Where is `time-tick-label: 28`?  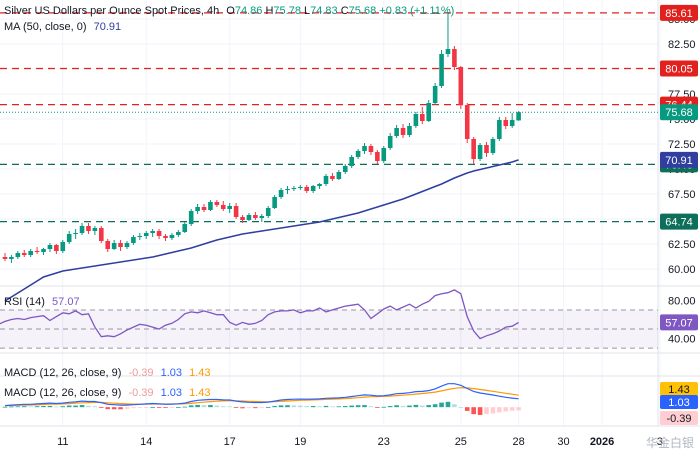 time-tick-label: 28 is located at coordinates (518, 442).